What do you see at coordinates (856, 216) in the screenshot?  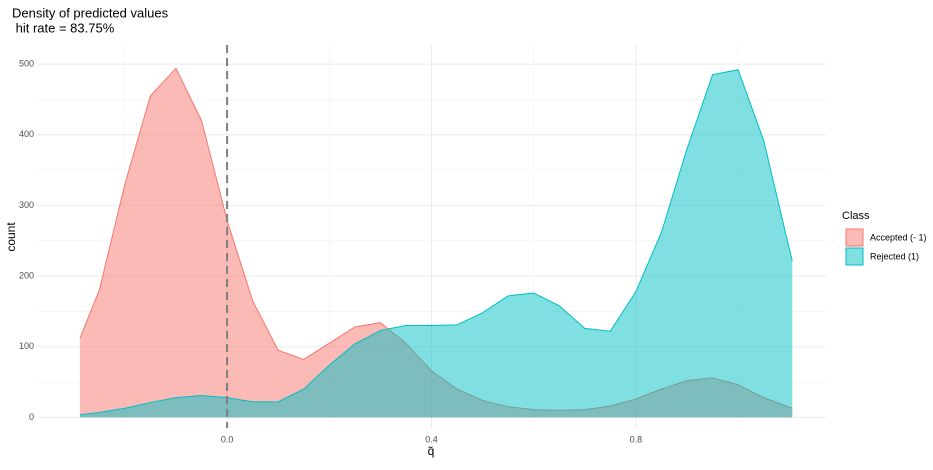 I see `legend-title: Class` at bounding box center [856, 216].